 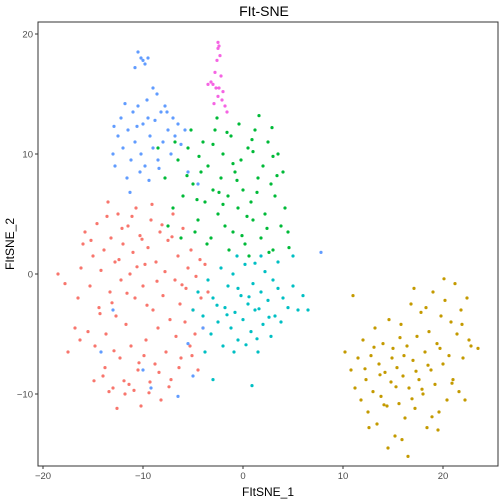 What do you see at coordinates (27, 35) in the screenshot?
I see `y-tick-label: 20` at bounding box center [27, 35].